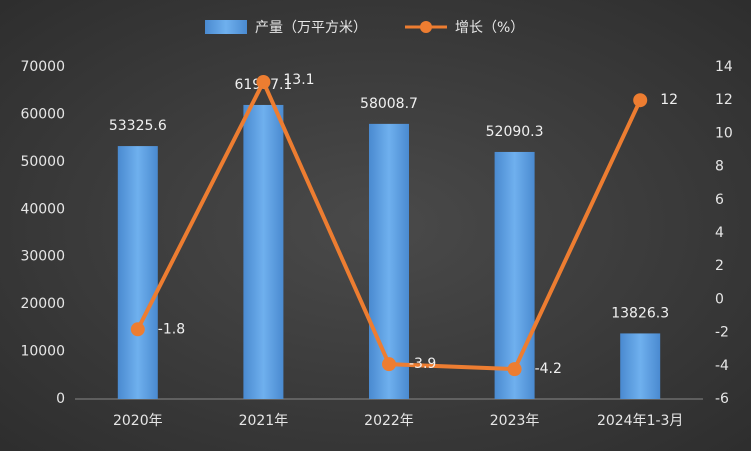 The height and width of the screenshot is (451, 751). Describe the element at coordinates (389, 104) in the screenshot. I see `bar-value-label: 58008.7` at that location.